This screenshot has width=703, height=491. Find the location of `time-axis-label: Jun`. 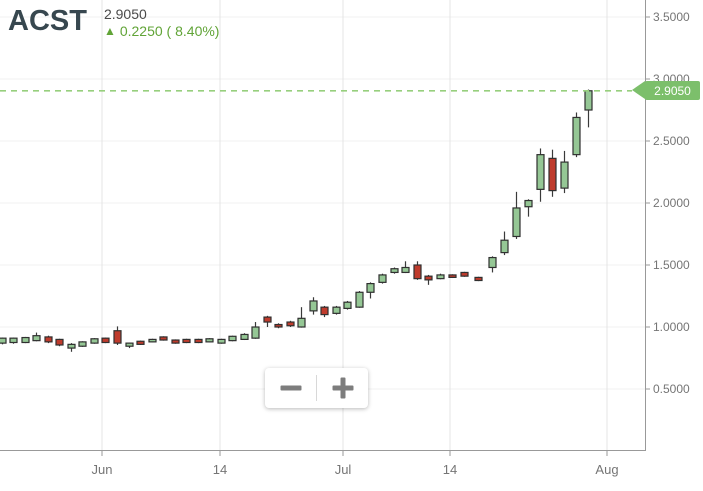

time-axis-label: Jun is located at coordinates (102, 469).